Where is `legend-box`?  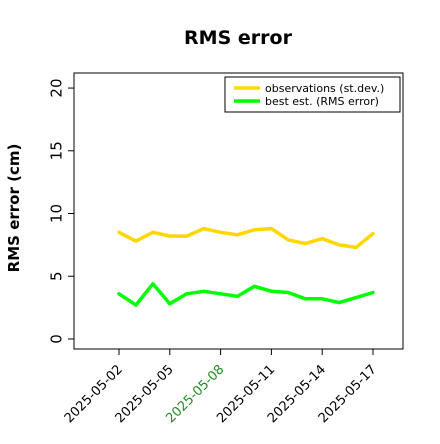
legend-box is located at coordinates (312, 94).